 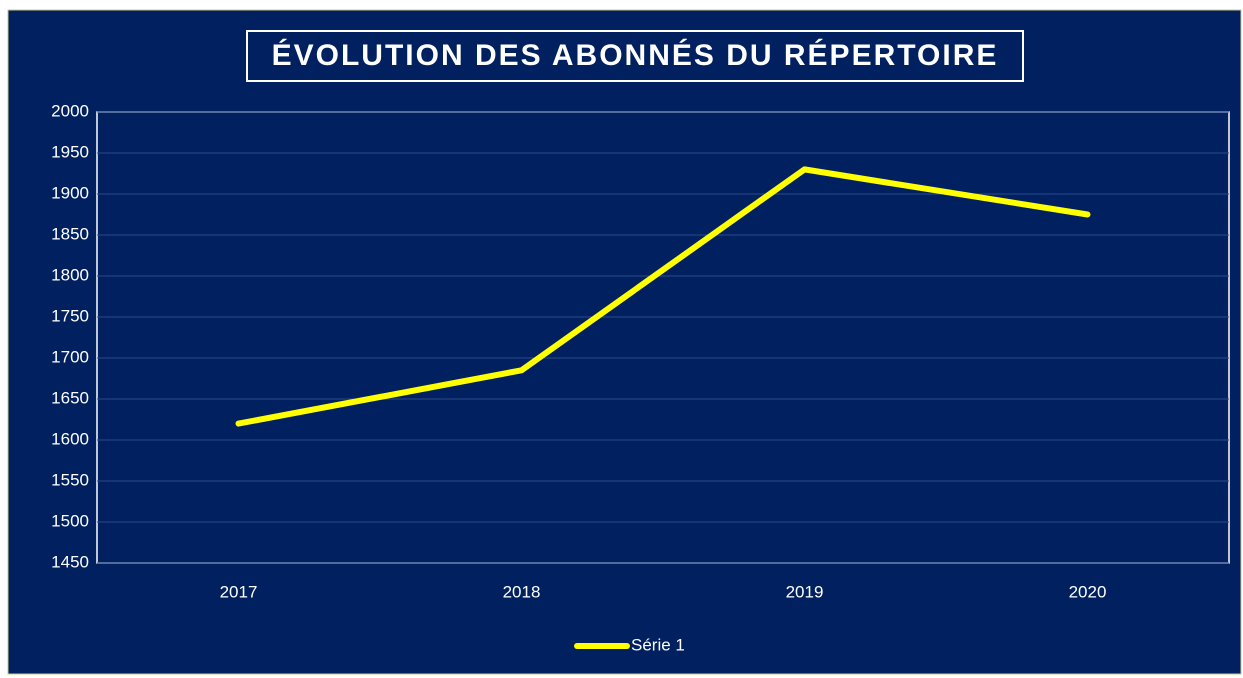 What do you see at coordinates (70, 192) in the screenshot?
I see `y-tick-label: 1900` at bounding box center [70, 192].